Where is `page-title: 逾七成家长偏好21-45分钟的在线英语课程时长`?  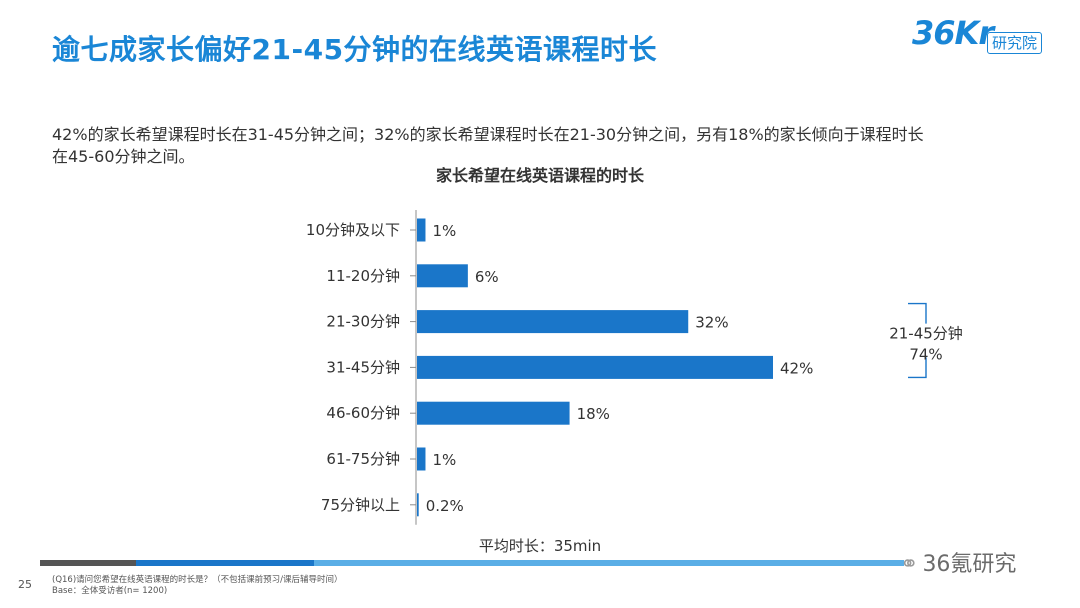
page-title: 逾七成家长偏好21-45分钟的在线英语课程时长 is located at coordinates (355, 49).